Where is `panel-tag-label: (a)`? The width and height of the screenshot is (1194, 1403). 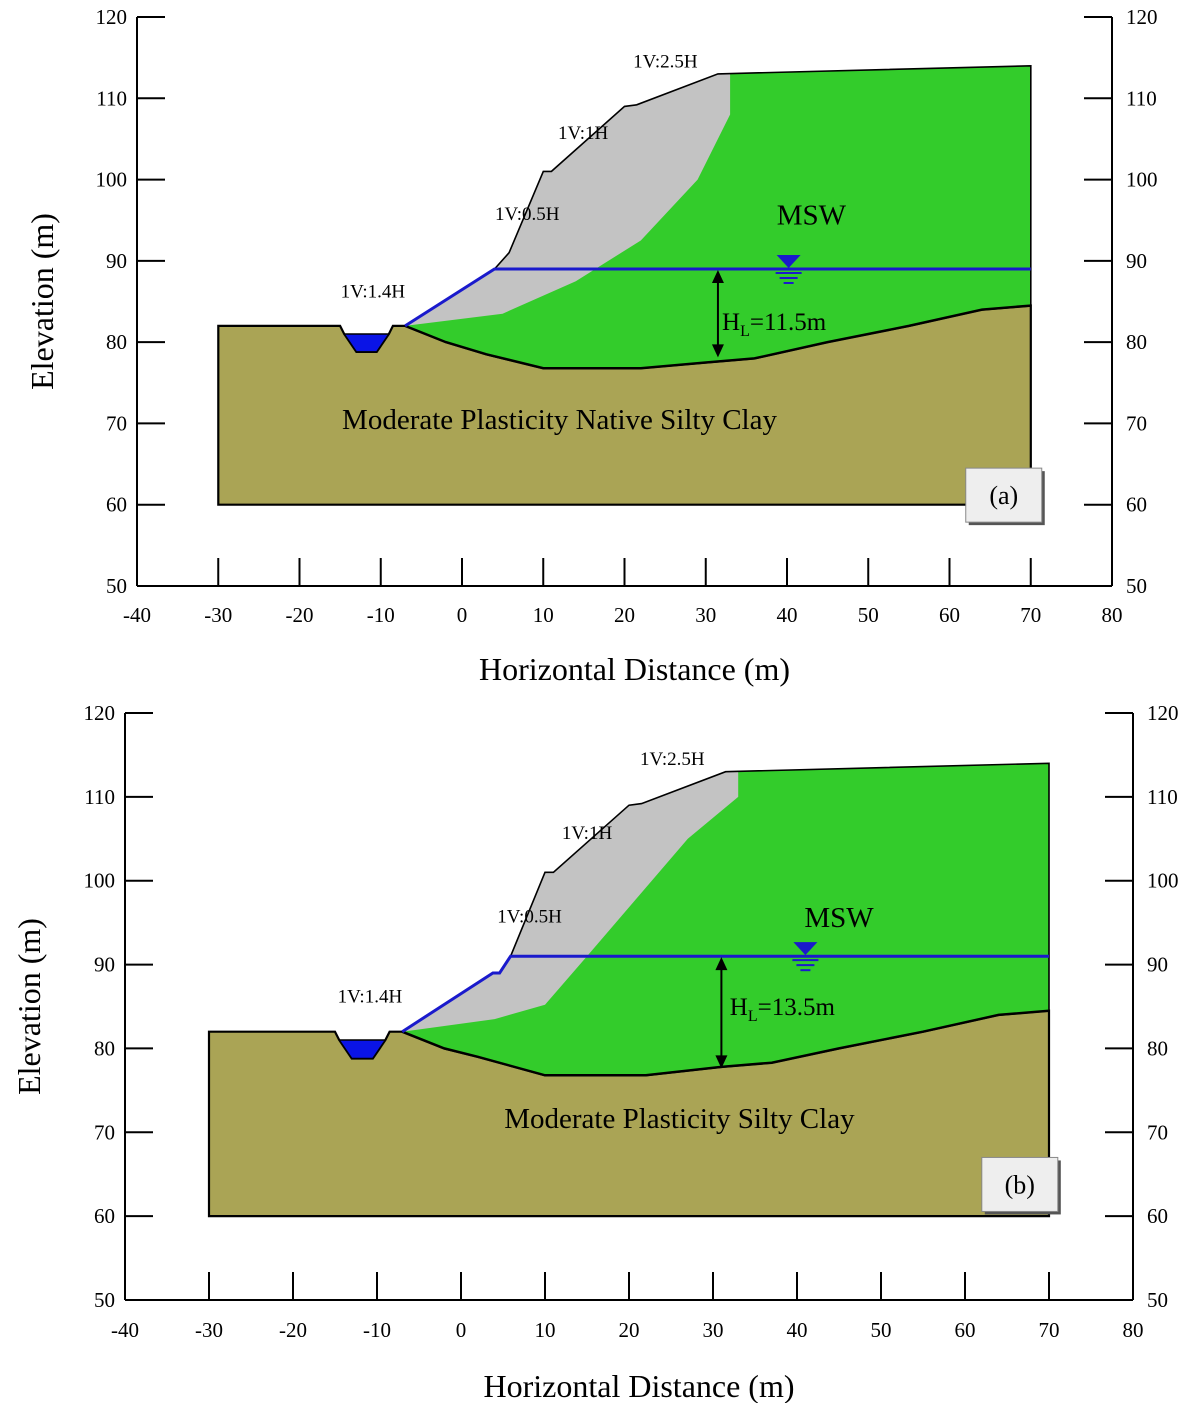 panel-tag-label: (a) is located at coordinates (1003, 495).